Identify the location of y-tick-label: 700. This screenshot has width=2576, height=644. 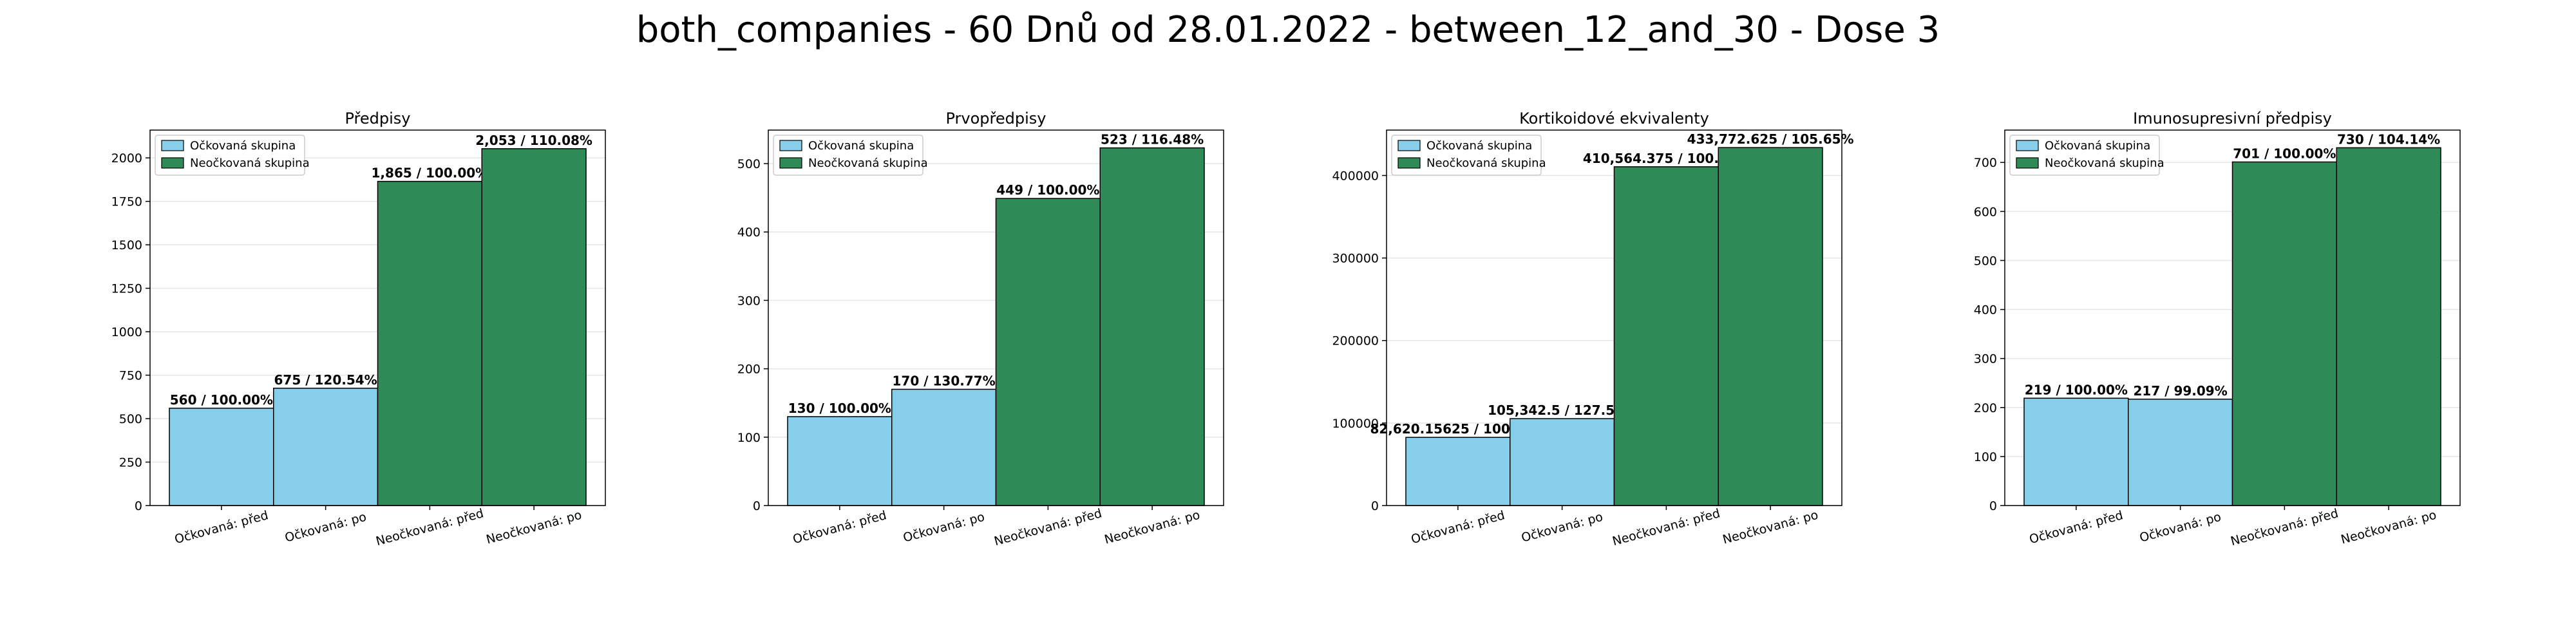
(1985, 163).